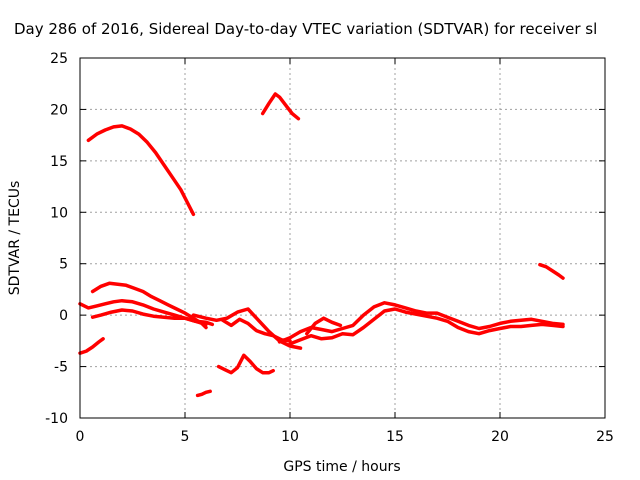 The width and height of the screenshot is (640, 480). I want to click on x-tick-label: 15, so click(395, 437).